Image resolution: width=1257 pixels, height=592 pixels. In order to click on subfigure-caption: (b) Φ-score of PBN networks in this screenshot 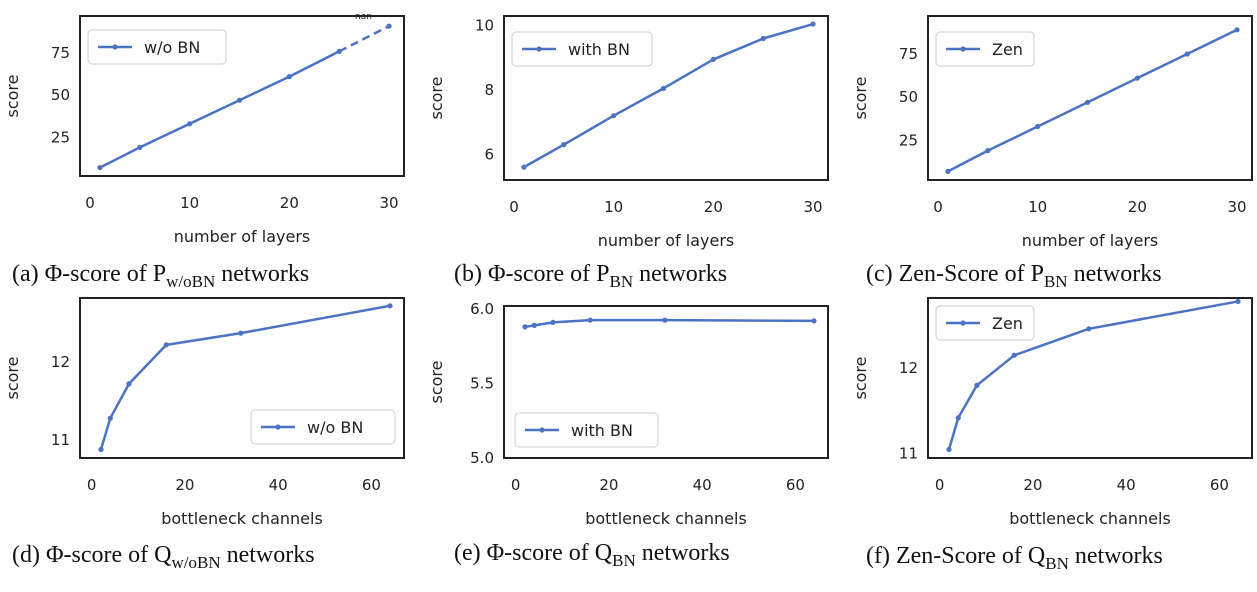, I will do `click(590, 276)`.